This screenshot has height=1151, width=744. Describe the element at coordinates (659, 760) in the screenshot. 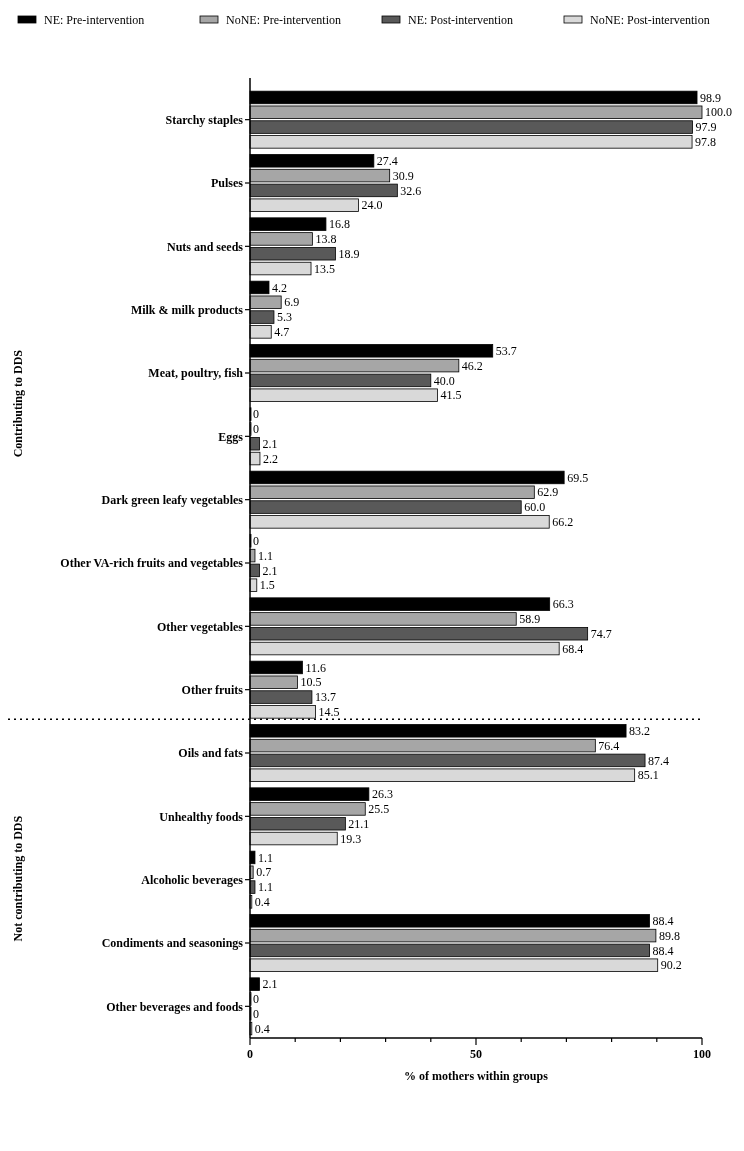

I see `data-label: 87.4` at that location.